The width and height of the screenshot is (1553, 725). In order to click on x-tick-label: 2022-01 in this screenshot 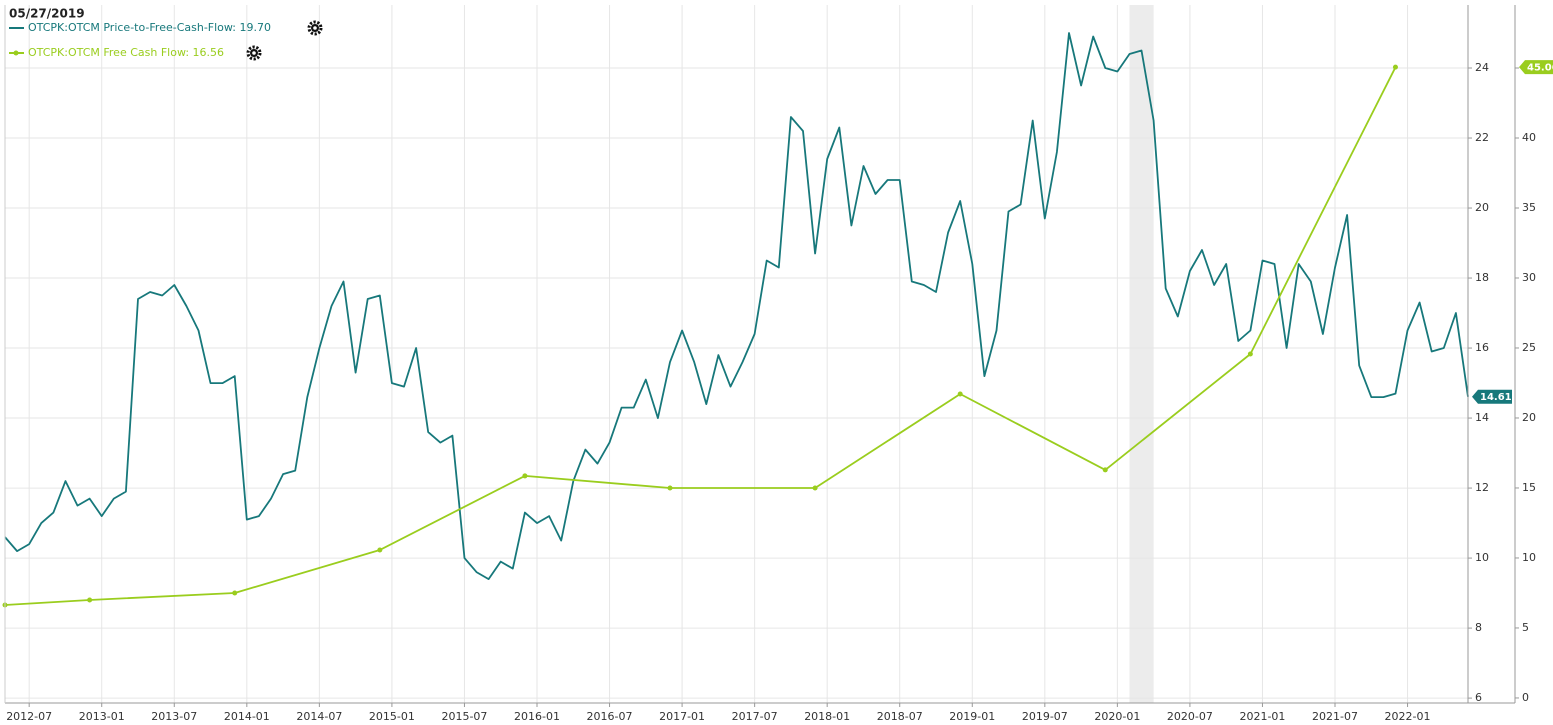, I will do `click(1408, 716)`.